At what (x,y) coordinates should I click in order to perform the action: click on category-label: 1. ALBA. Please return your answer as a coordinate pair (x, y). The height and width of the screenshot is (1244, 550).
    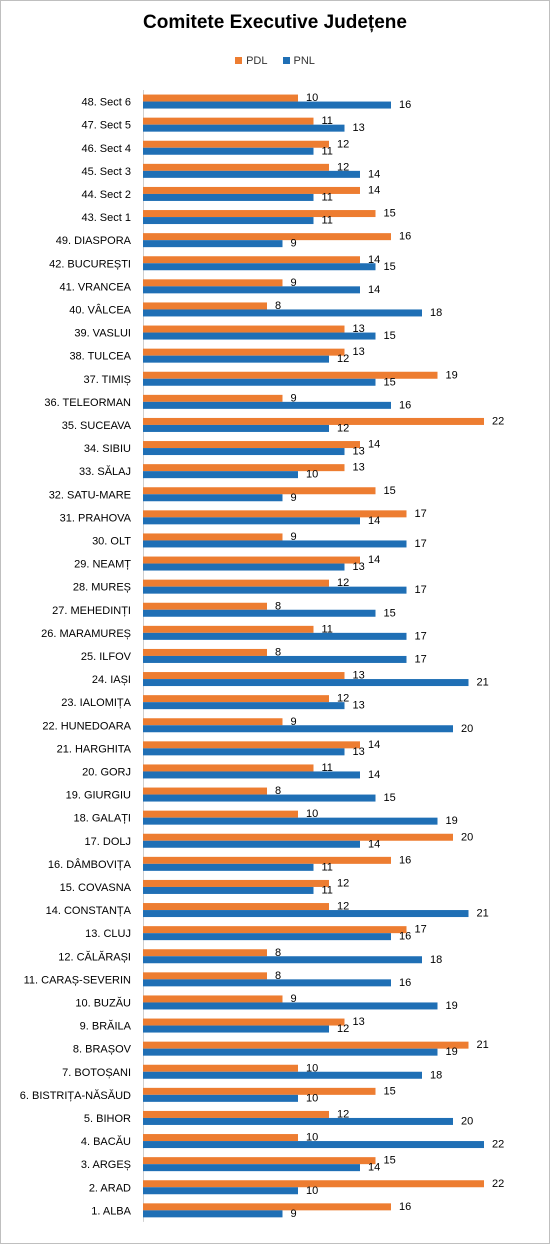
    Looking at the image, I should click on (111, 1211).